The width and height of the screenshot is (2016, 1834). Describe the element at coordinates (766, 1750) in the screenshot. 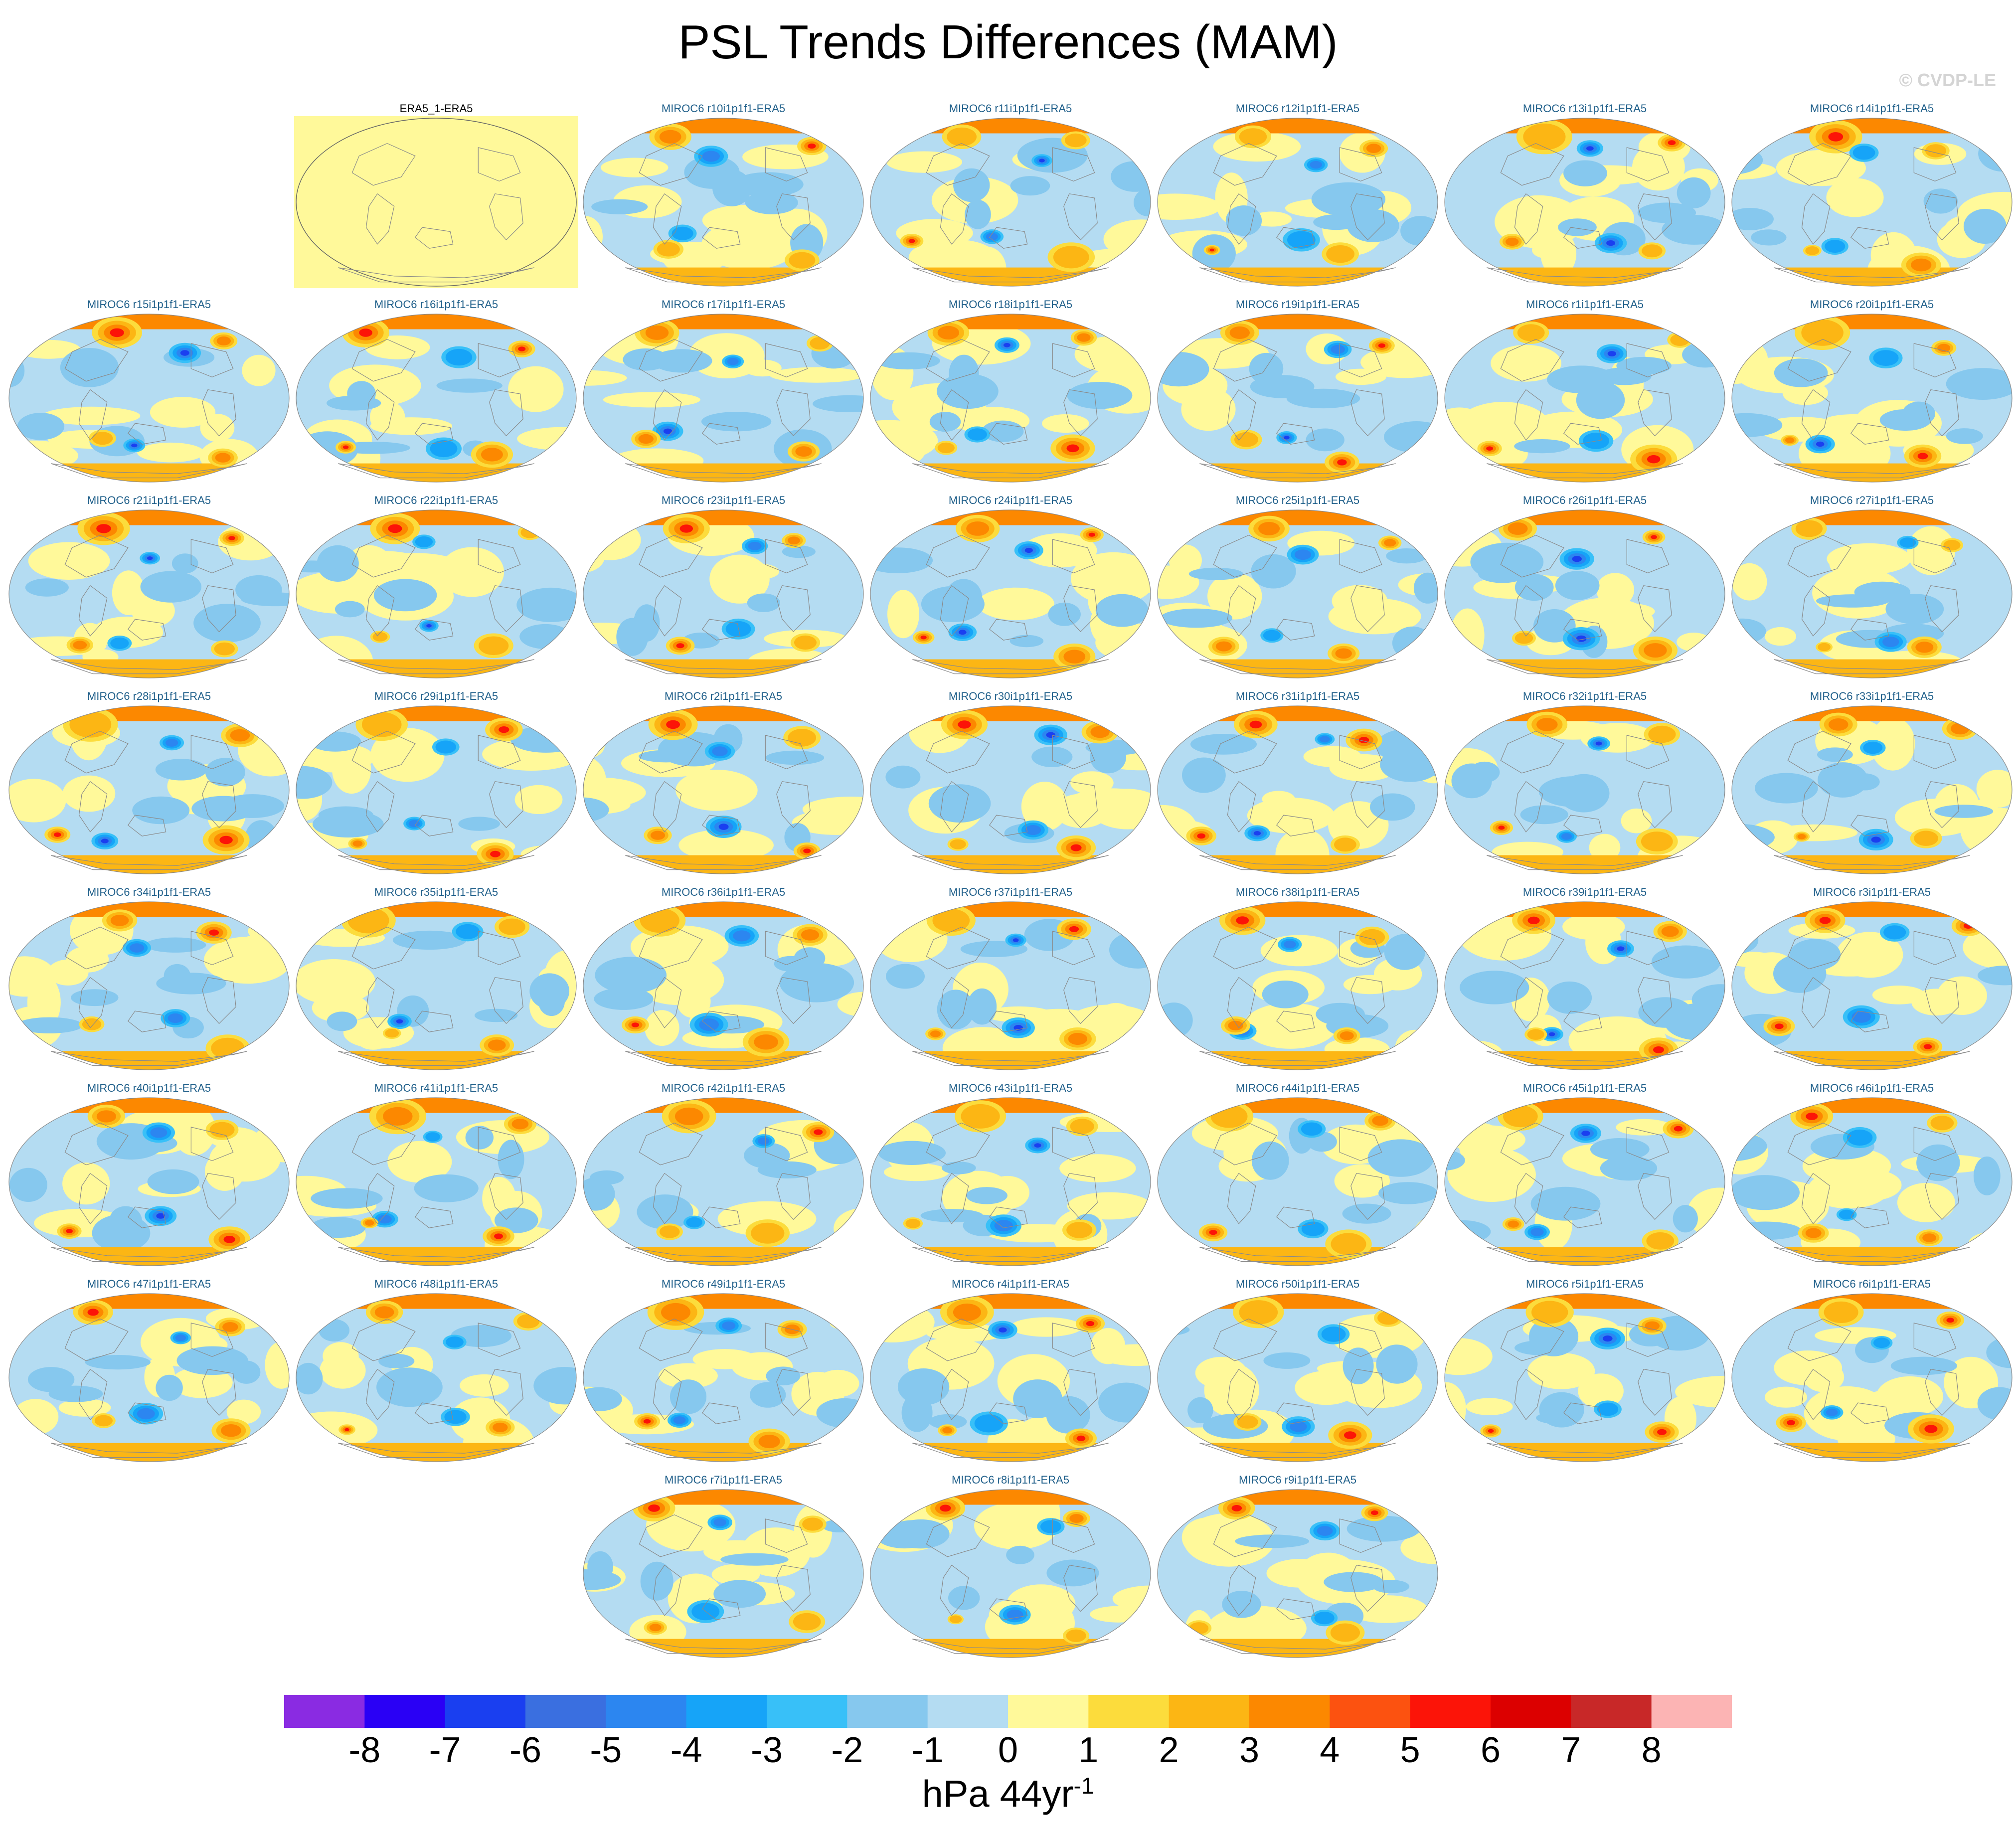

I see `colorbar-tick-label: -3` at that location.